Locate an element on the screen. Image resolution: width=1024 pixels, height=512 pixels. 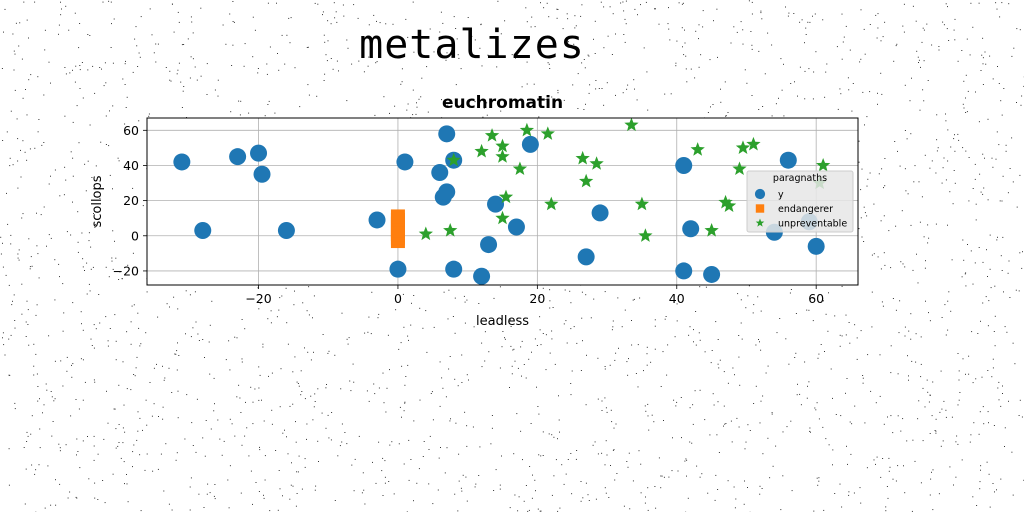
x-tick-label: 60 is located at coordinates (816, 298).